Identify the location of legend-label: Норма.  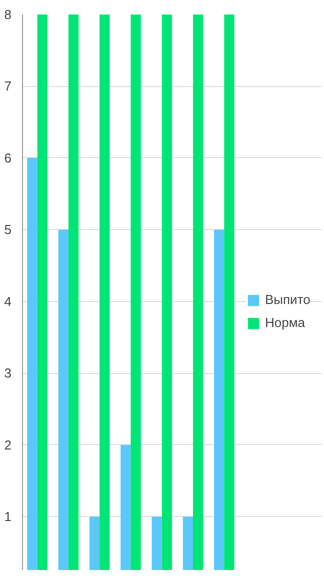
(285, 322).